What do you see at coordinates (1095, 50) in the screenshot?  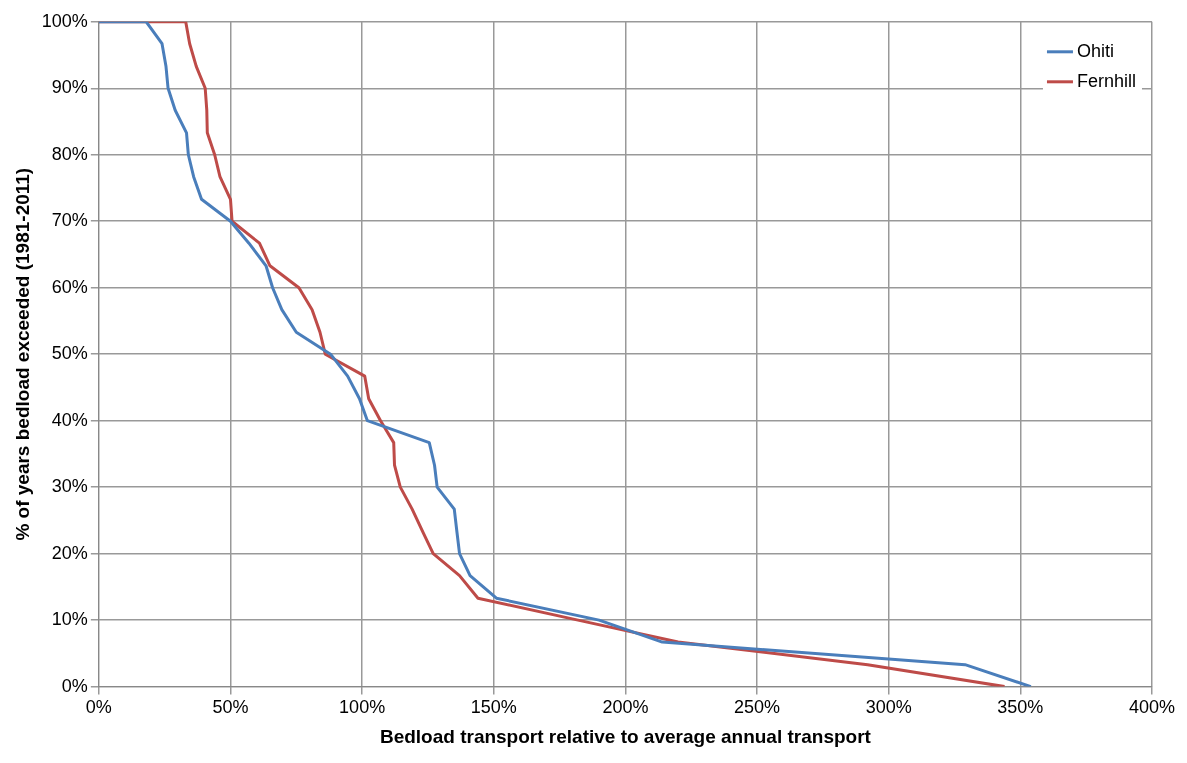 I see `legend-label: Ohiti` at bounding box center [1095, 50].